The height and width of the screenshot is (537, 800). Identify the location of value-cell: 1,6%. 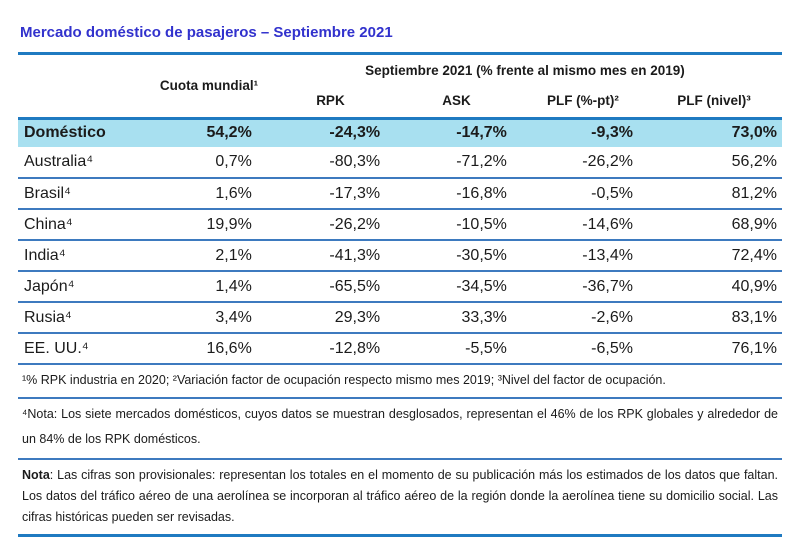
(209, 194).